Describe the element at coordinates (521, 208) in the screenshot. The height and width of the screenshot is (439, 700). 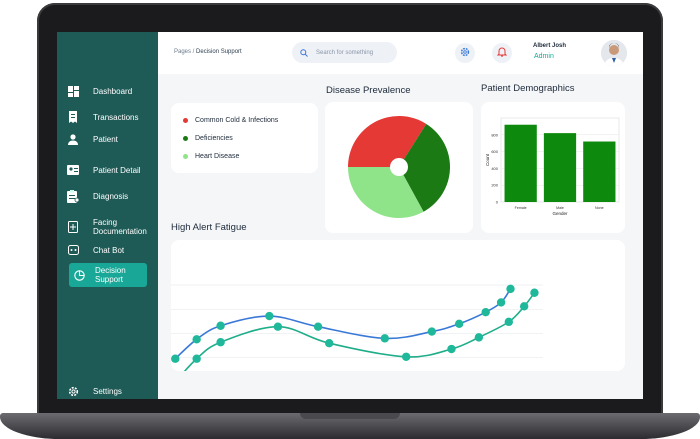
I see `bar-x-tick-label: Female` at that location.